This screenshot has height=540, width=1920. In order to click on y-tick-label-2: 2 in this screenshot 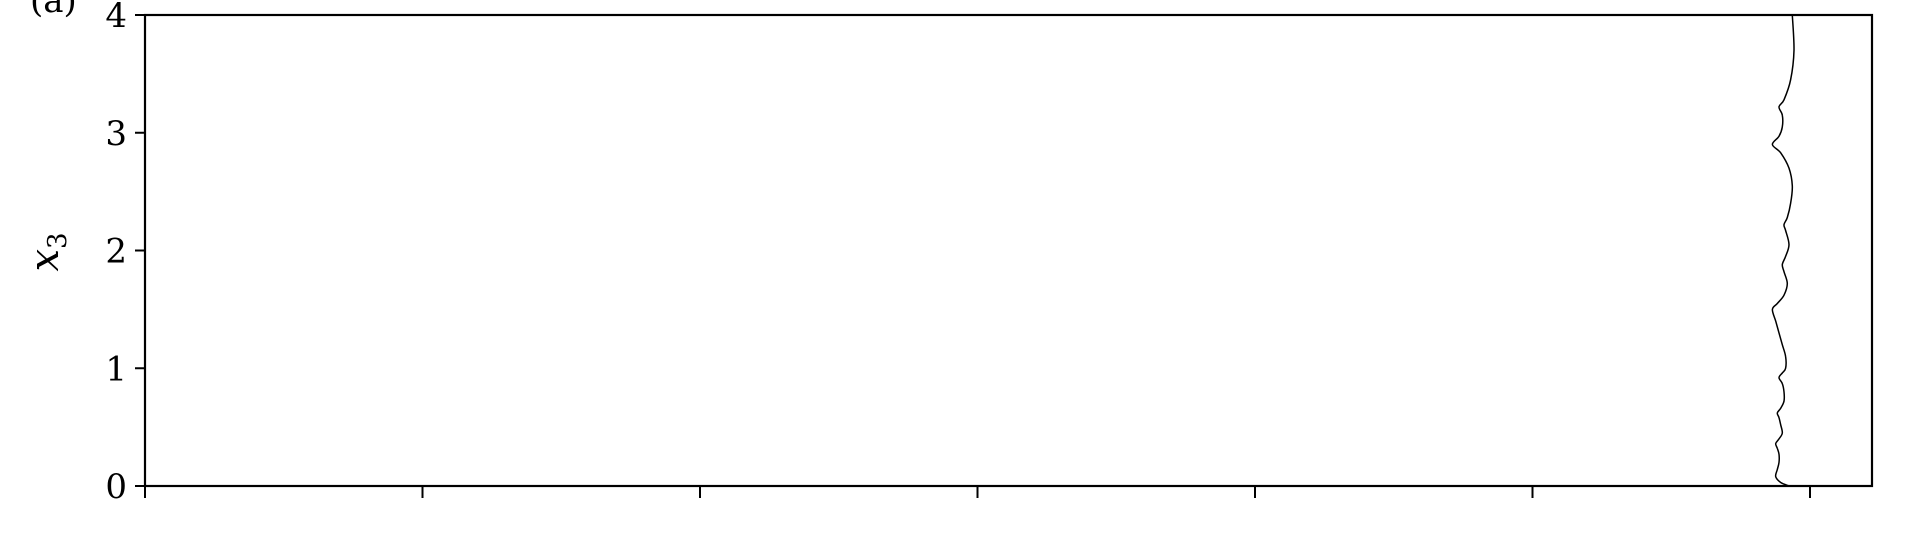, I will do `click(116, 252)`.